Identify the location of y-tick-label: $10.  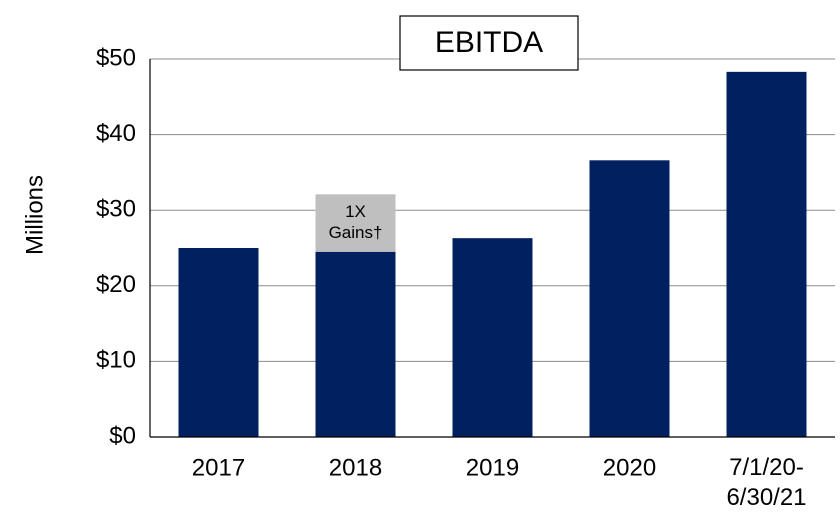
(116, 360).